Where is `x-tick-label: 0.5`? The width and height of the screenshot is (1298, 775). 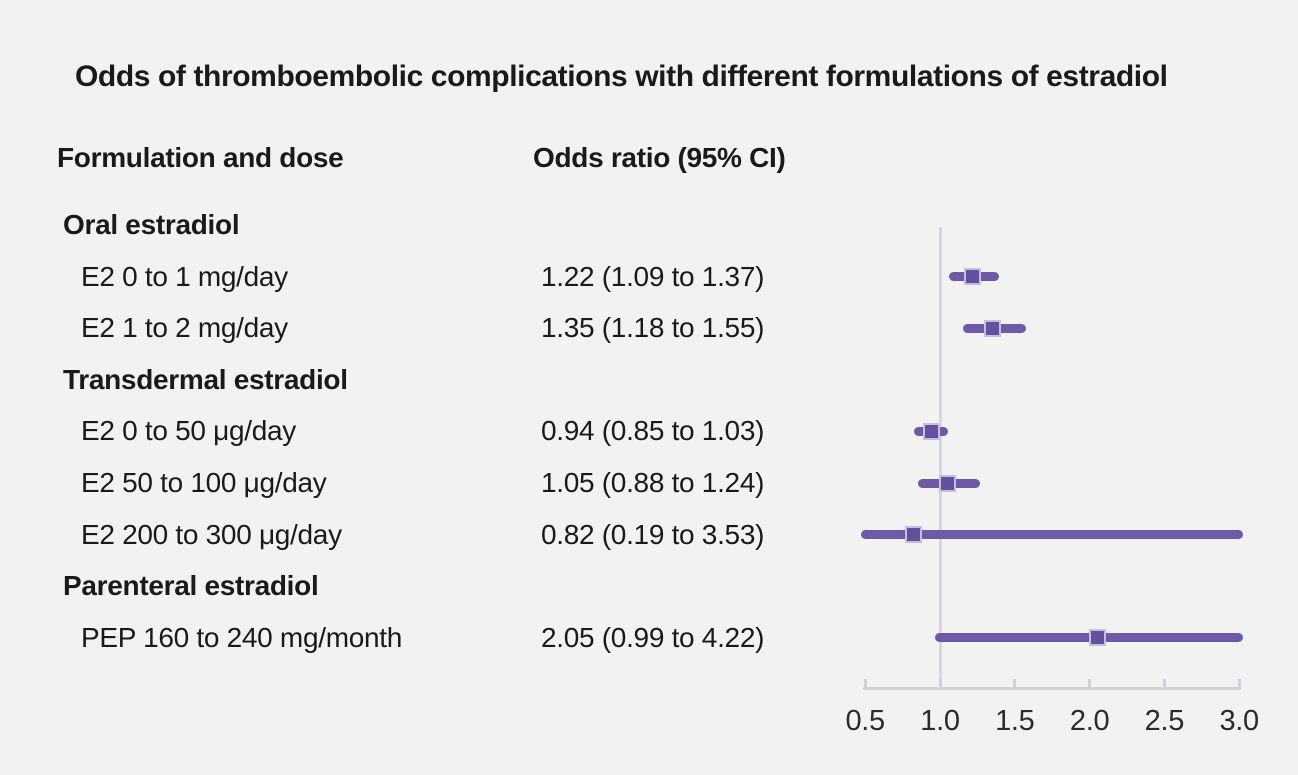 x-tick-label: 0.5 is located at coordinates (865, 721).